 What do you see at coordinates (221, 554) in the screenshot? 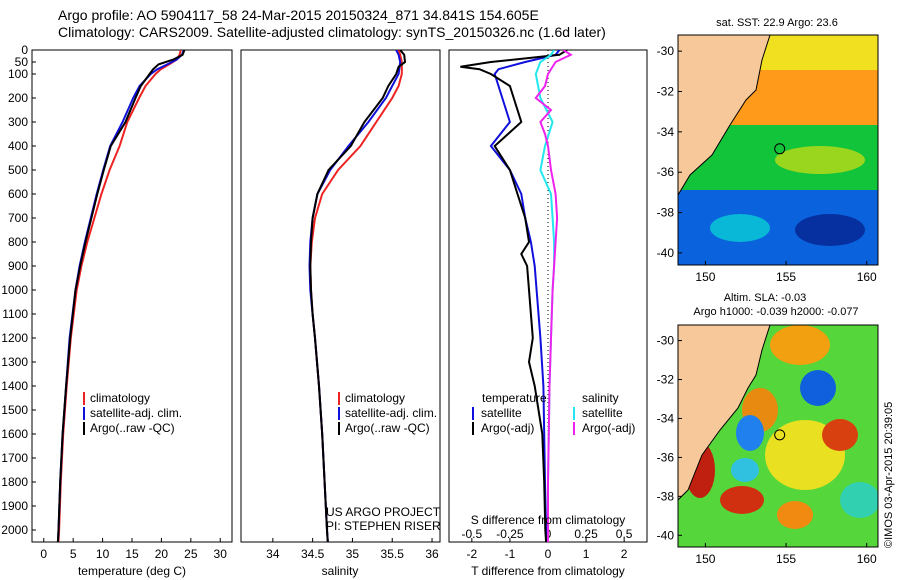
I see `x-tick-label: 30` at bounding box center [221, 554].